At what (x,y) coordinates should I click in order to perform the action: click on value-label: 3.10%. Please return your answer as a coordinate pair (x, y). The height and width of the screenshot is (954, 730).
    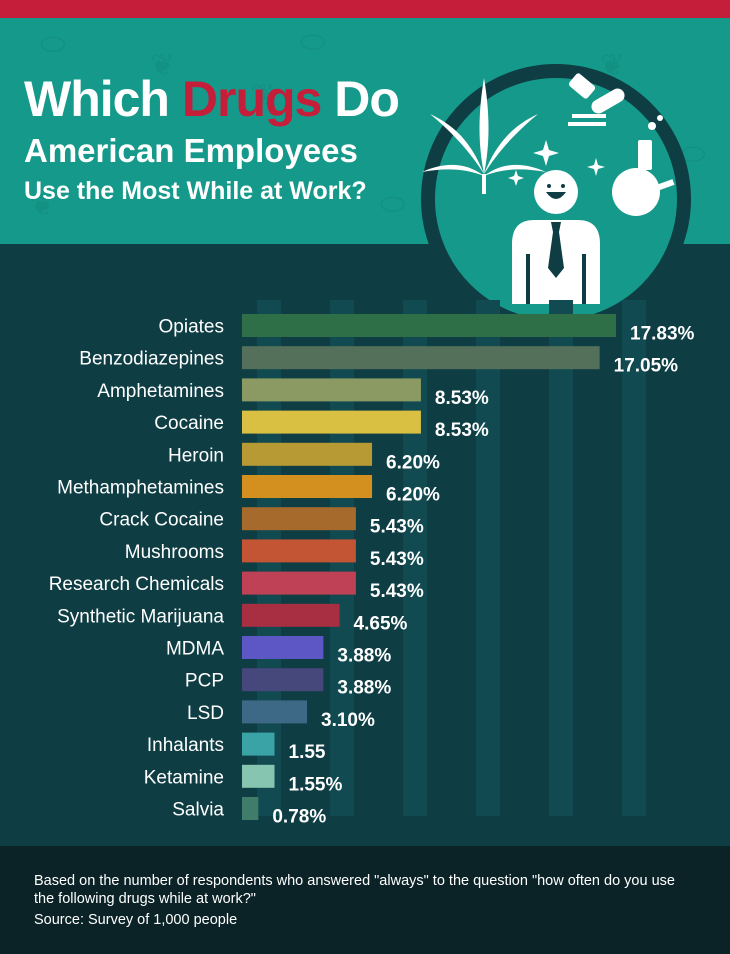
    Looking at the image, I should click on (348, 720).